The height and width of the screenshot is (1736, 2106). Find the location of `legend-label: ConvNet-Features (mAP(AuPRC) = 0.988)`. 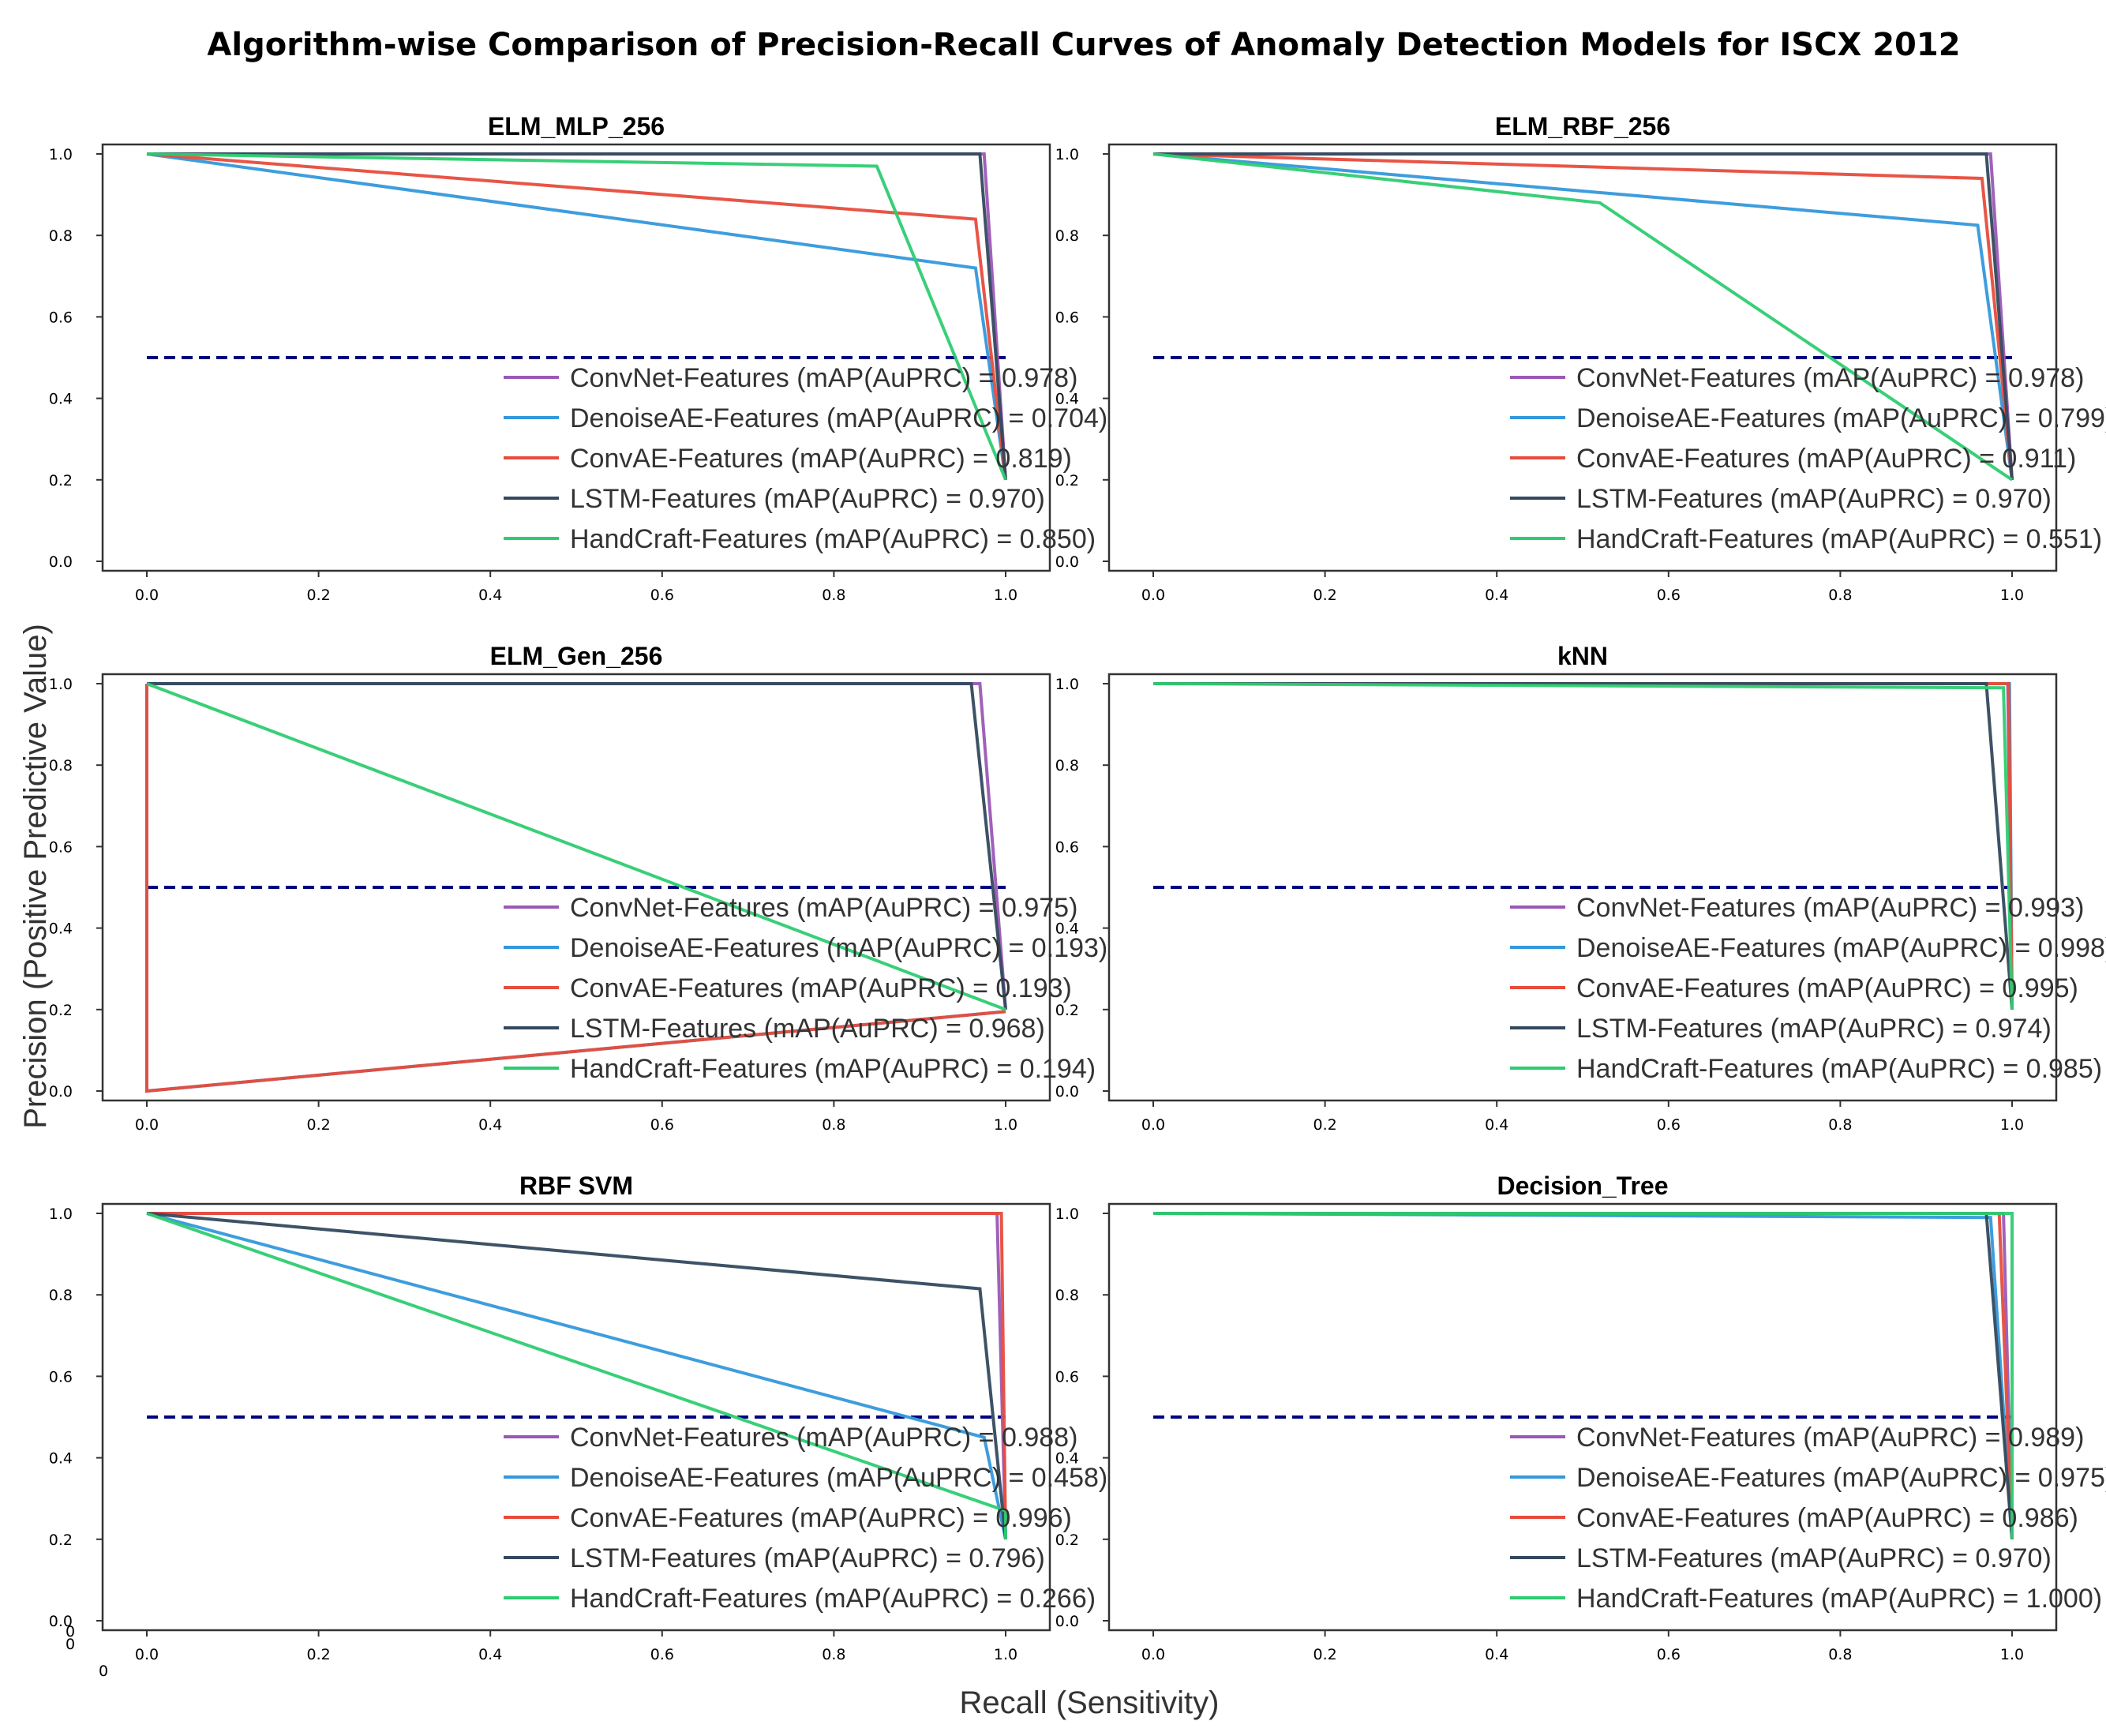

legend-label: ConvNet-Features (mAP(AuPRC) = 0.988) is located at coordinates (823, 1438).